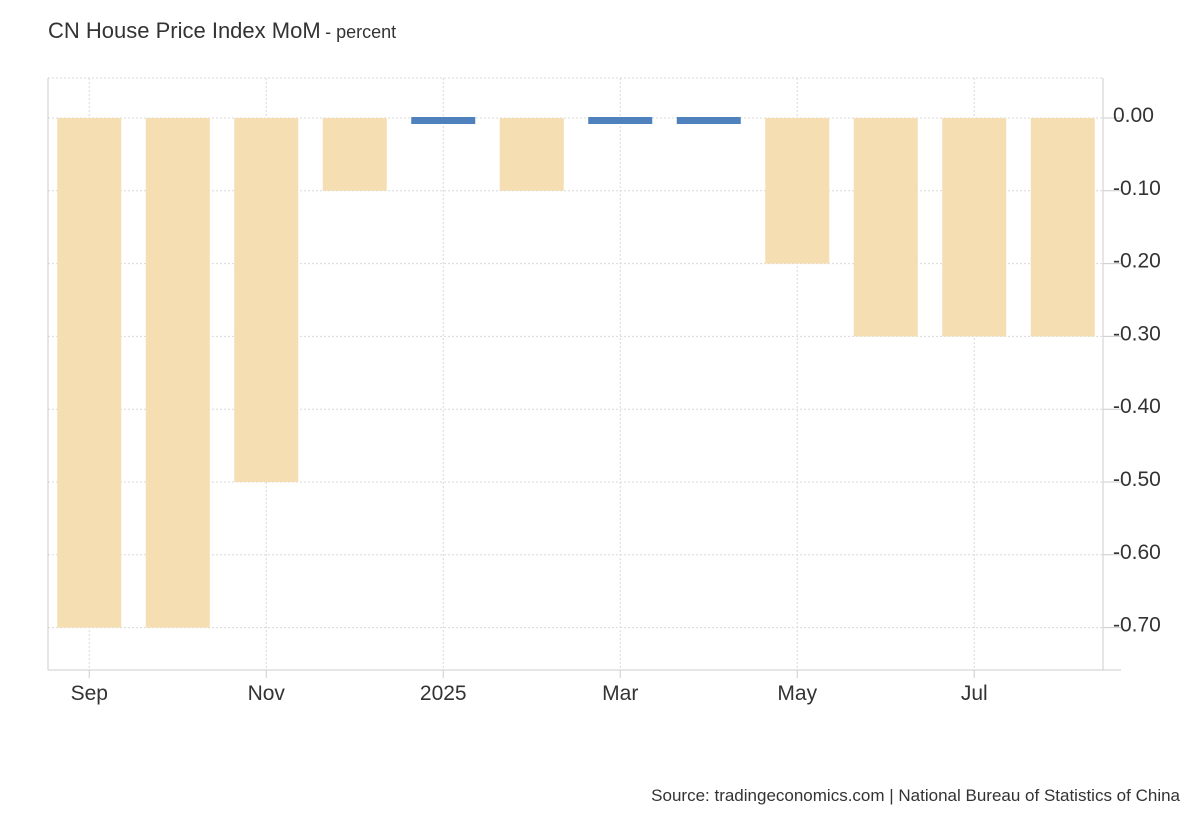 The width and height of the screenshot is (1200, 820). I want to click on bar-jul-2025, so click(974, 227).